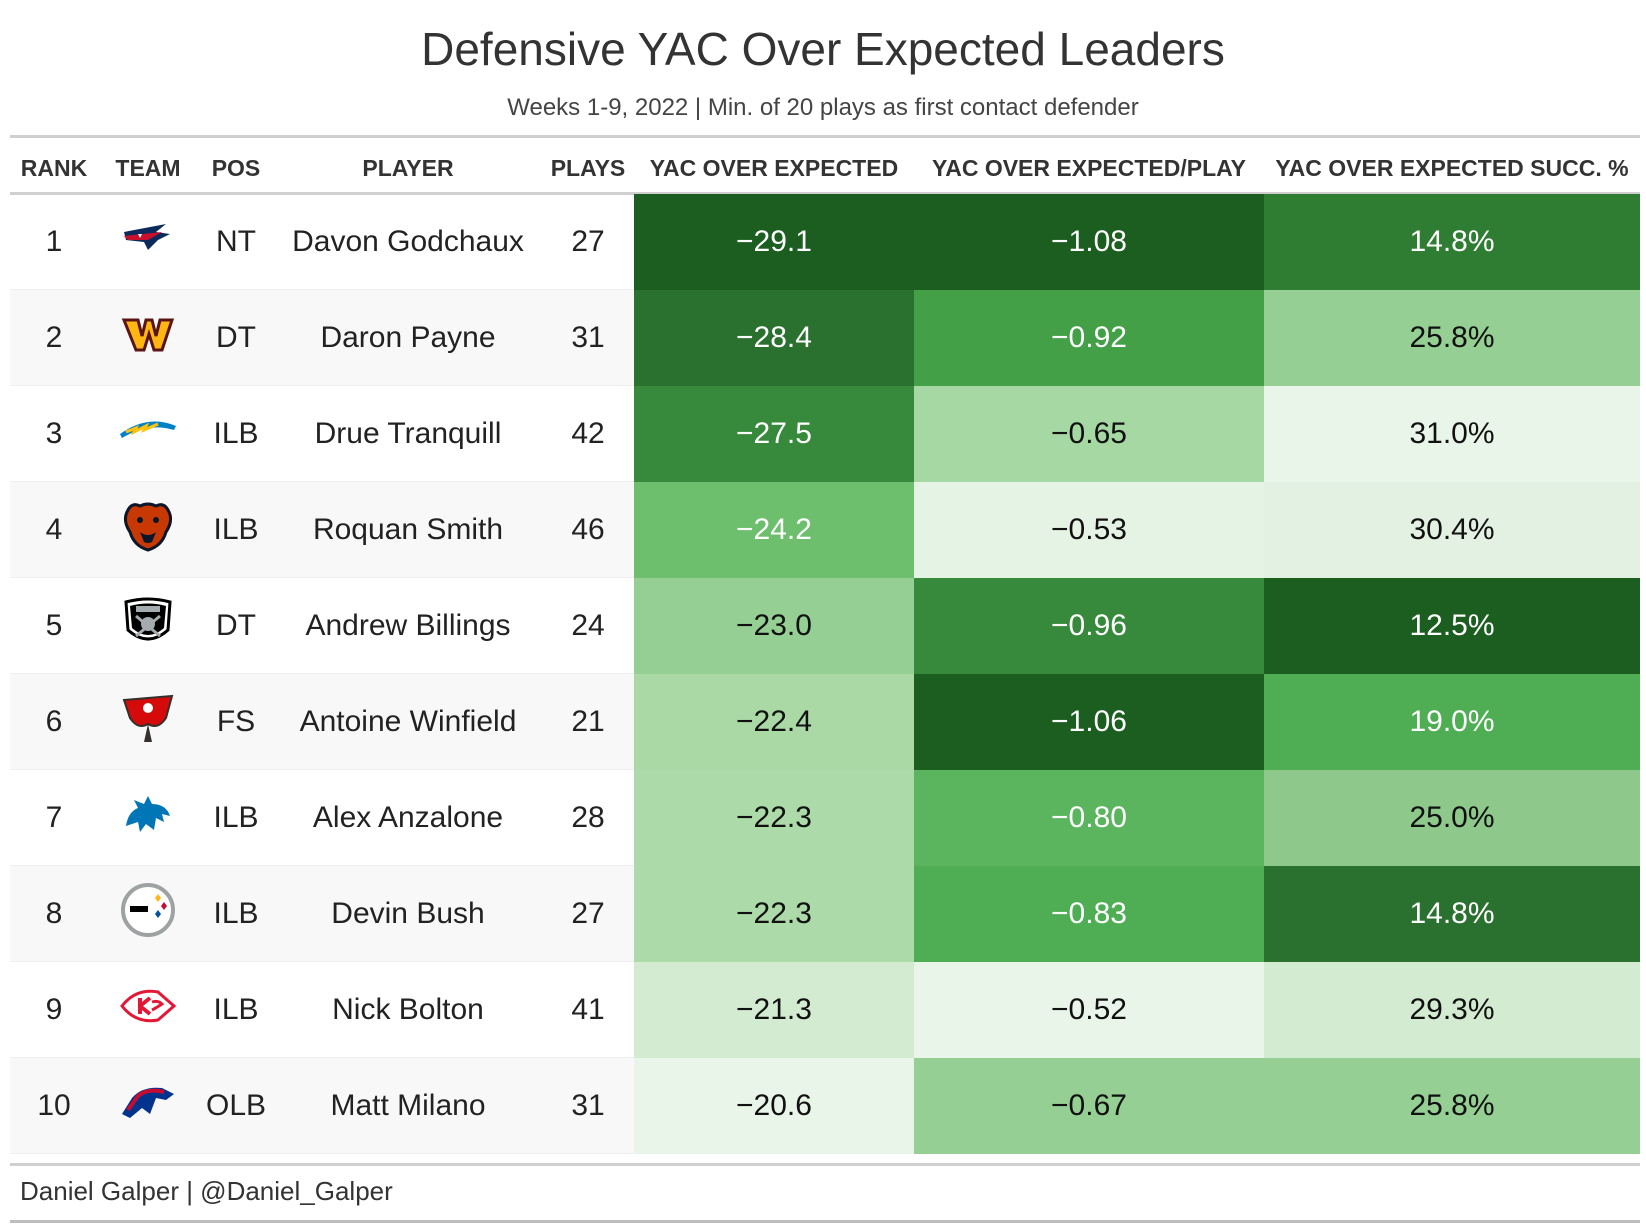 The image size is (1646, 1228). Describe the element at coordinates (774, 626) in the screenshot. I see `yoe-cell: −23.0` at that location.